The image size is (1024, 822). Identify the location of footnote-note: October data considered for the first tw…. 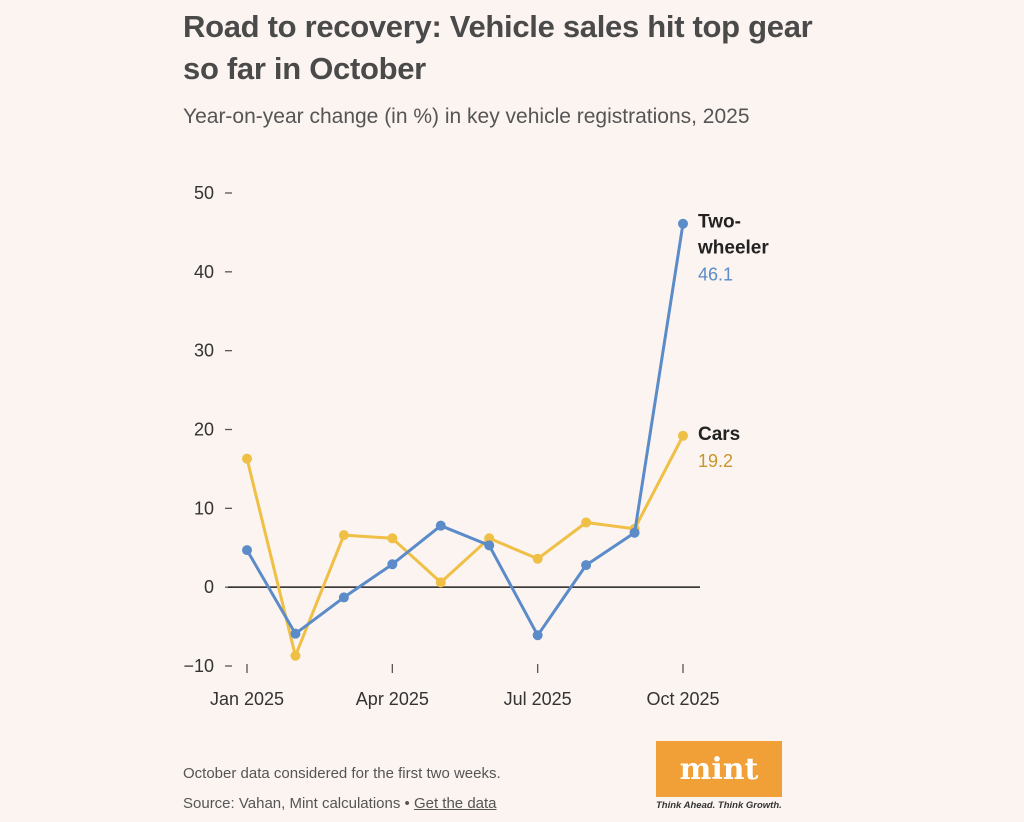
(342, 773).